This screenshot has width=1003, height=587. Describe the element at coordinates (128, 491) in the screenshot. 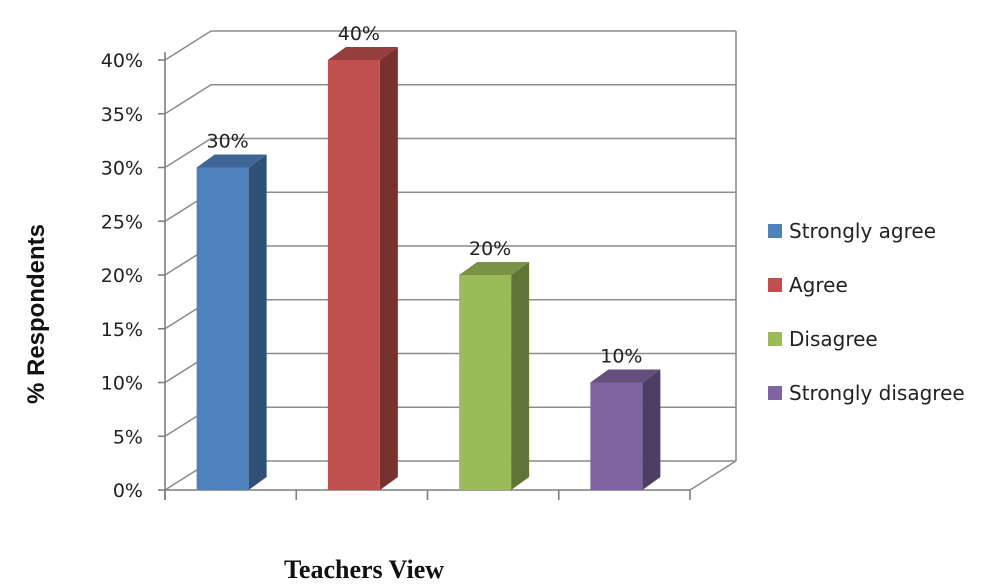

I see `y-tick-label: 0%` at that location.